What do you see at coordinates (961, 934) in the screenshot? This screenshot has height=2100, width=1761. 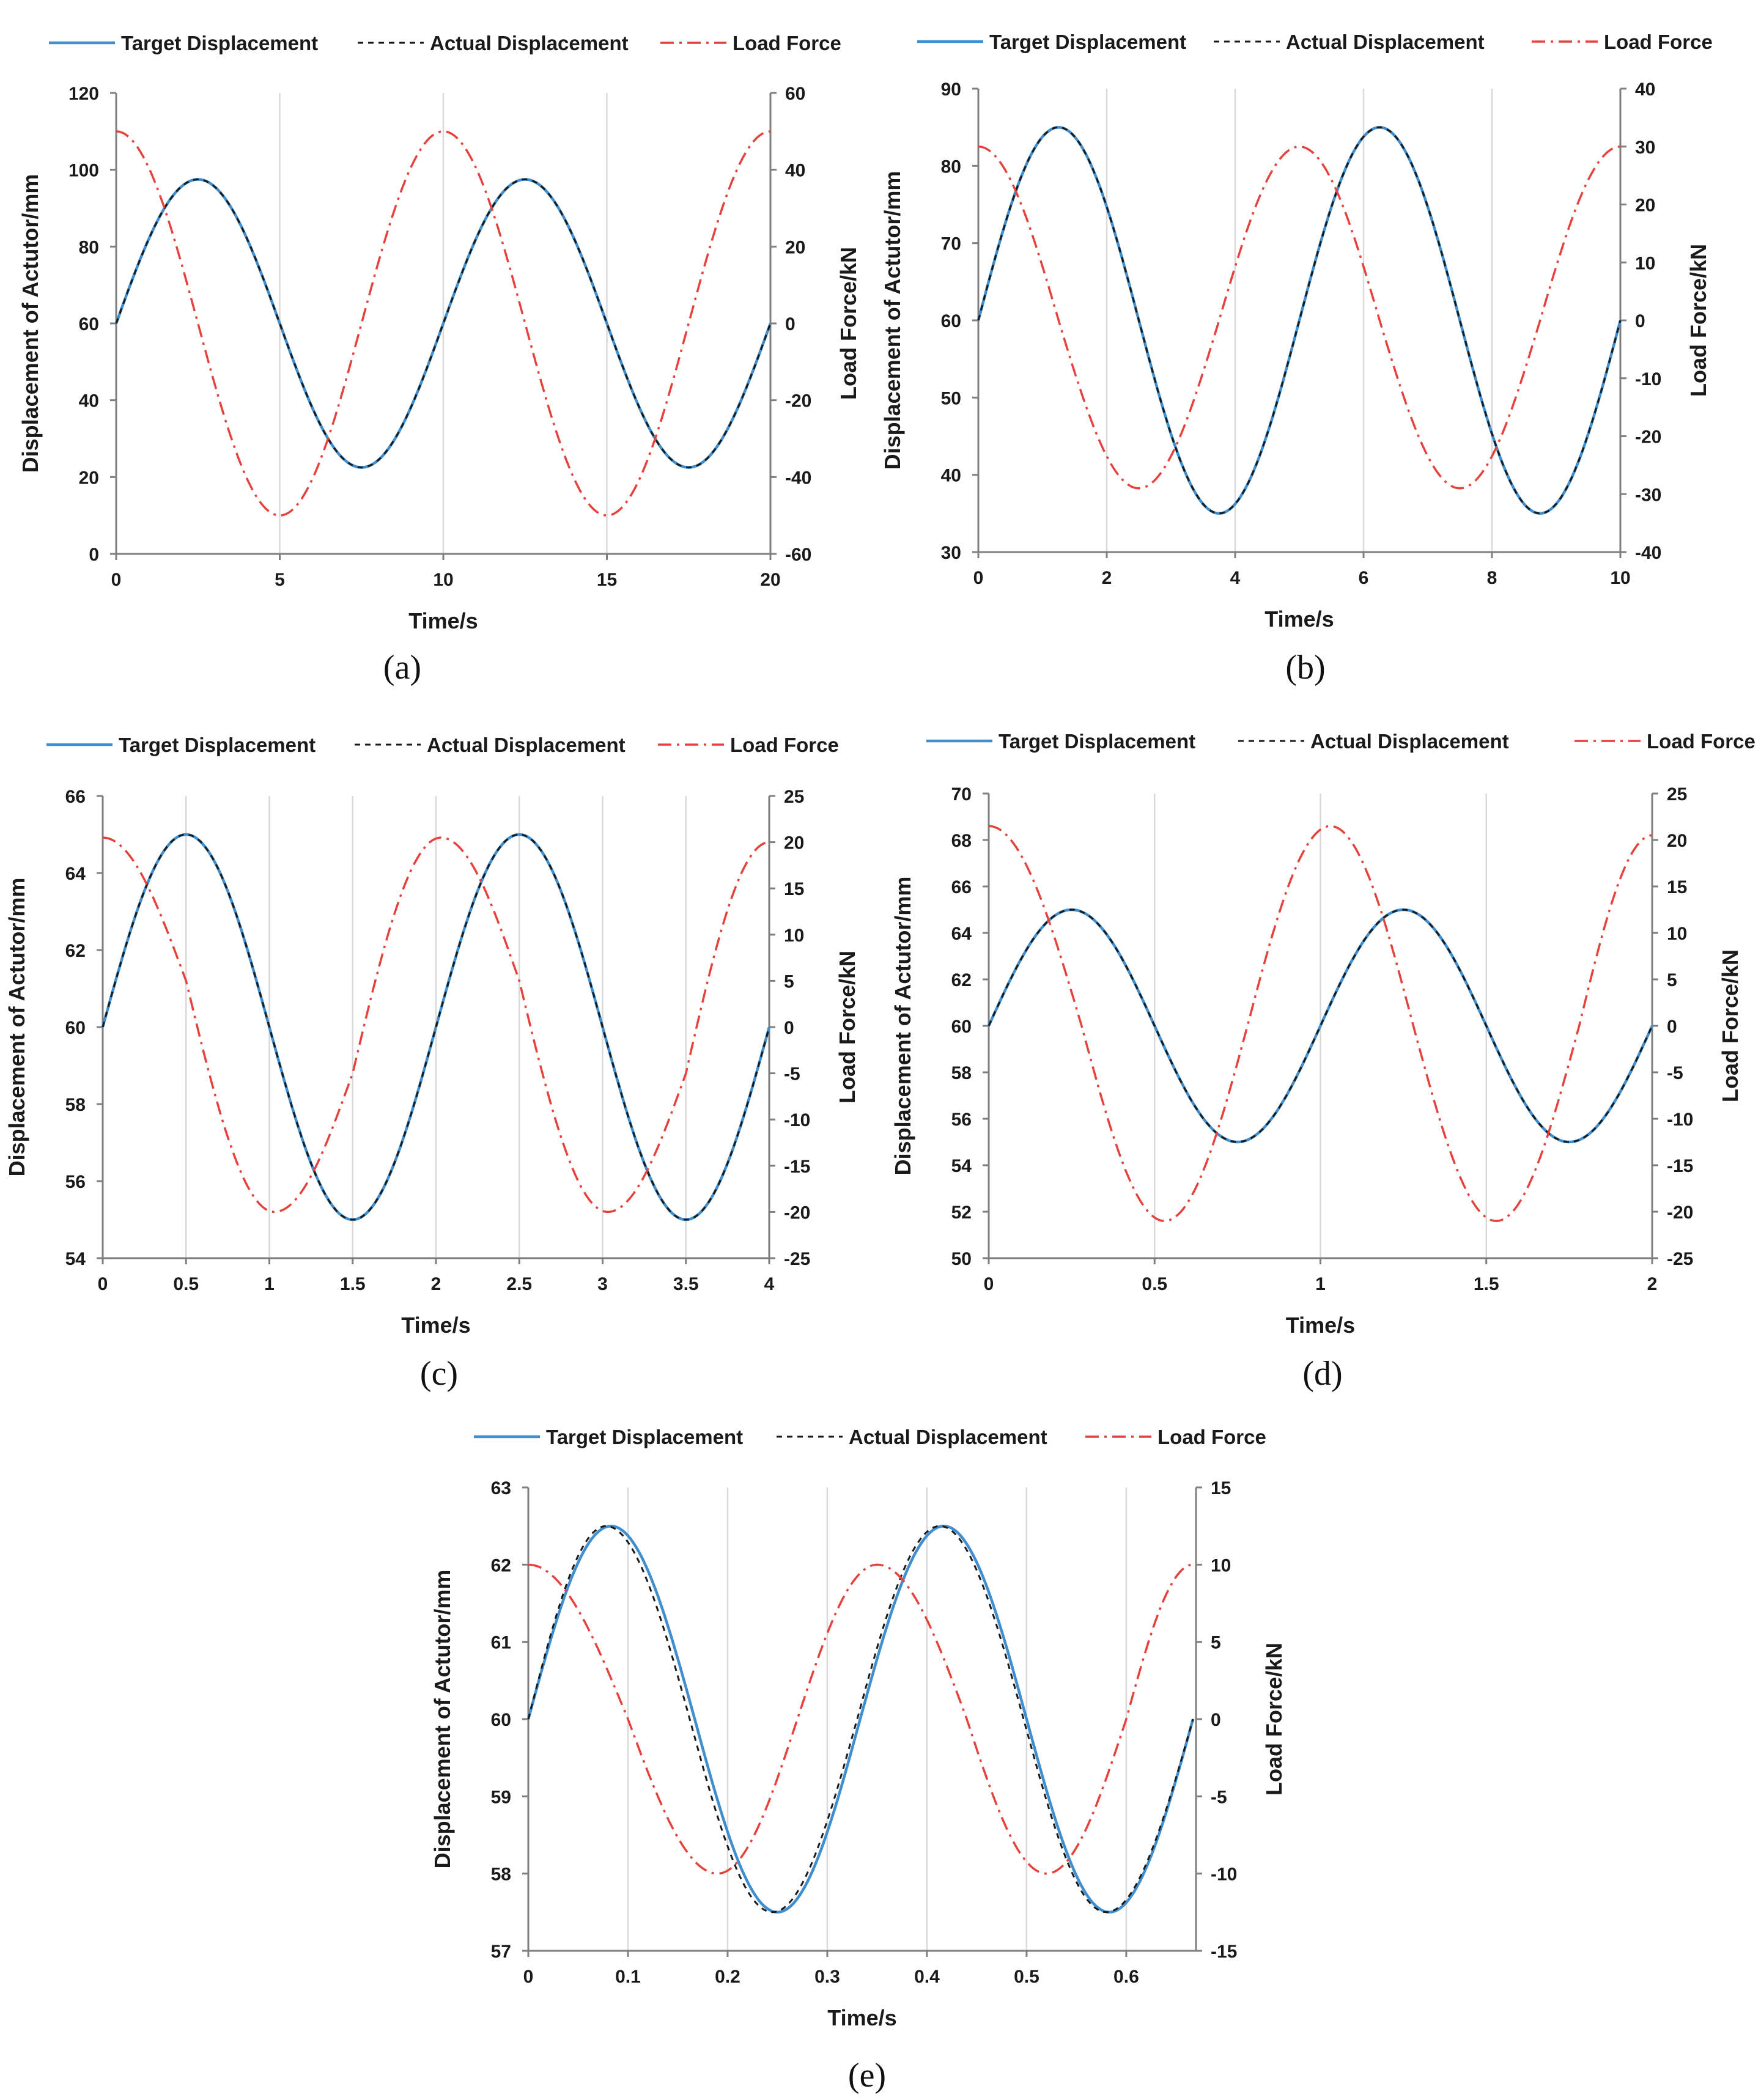 I see `y-tick-label: 64` at bounding box center [961, 934].